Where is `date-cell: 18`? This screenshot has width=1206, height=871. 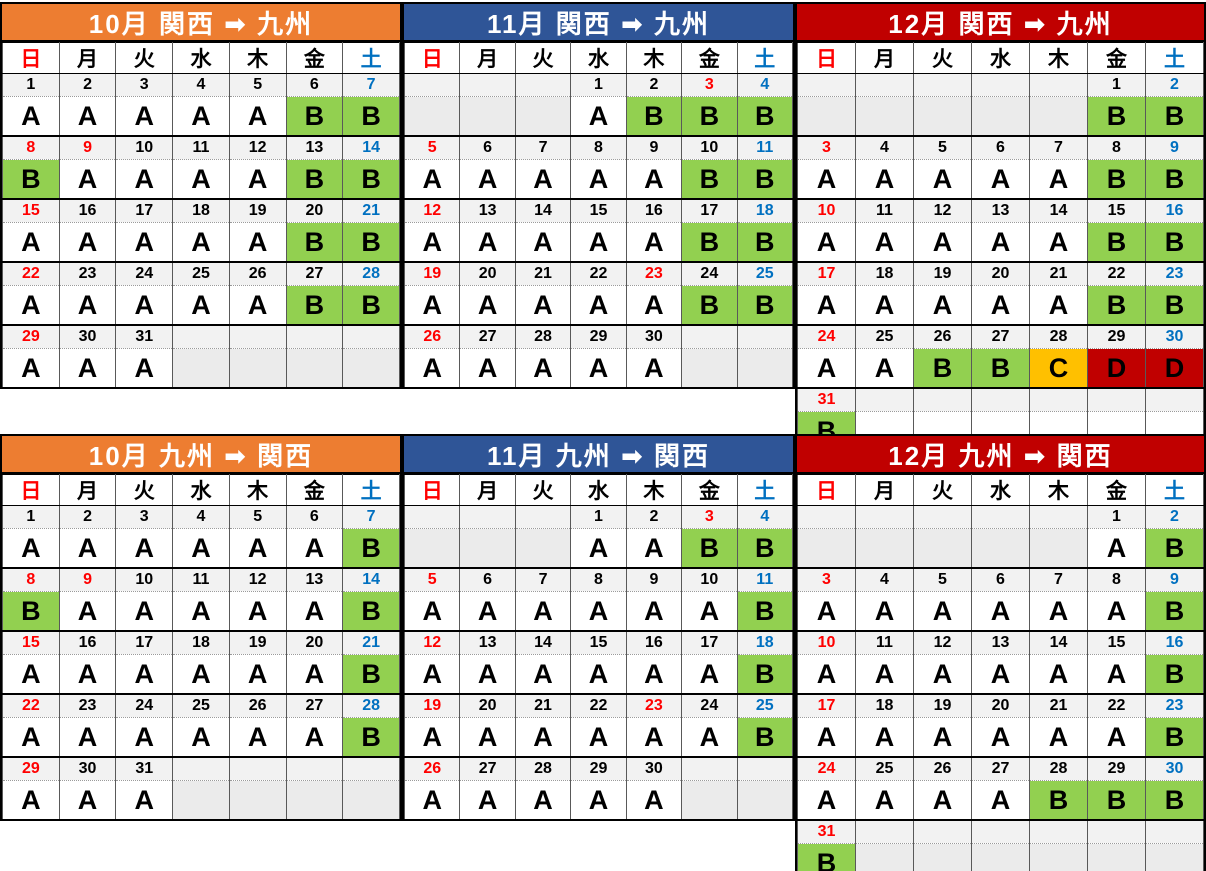
date-cell: 18 is located at coordinates (765, 642).